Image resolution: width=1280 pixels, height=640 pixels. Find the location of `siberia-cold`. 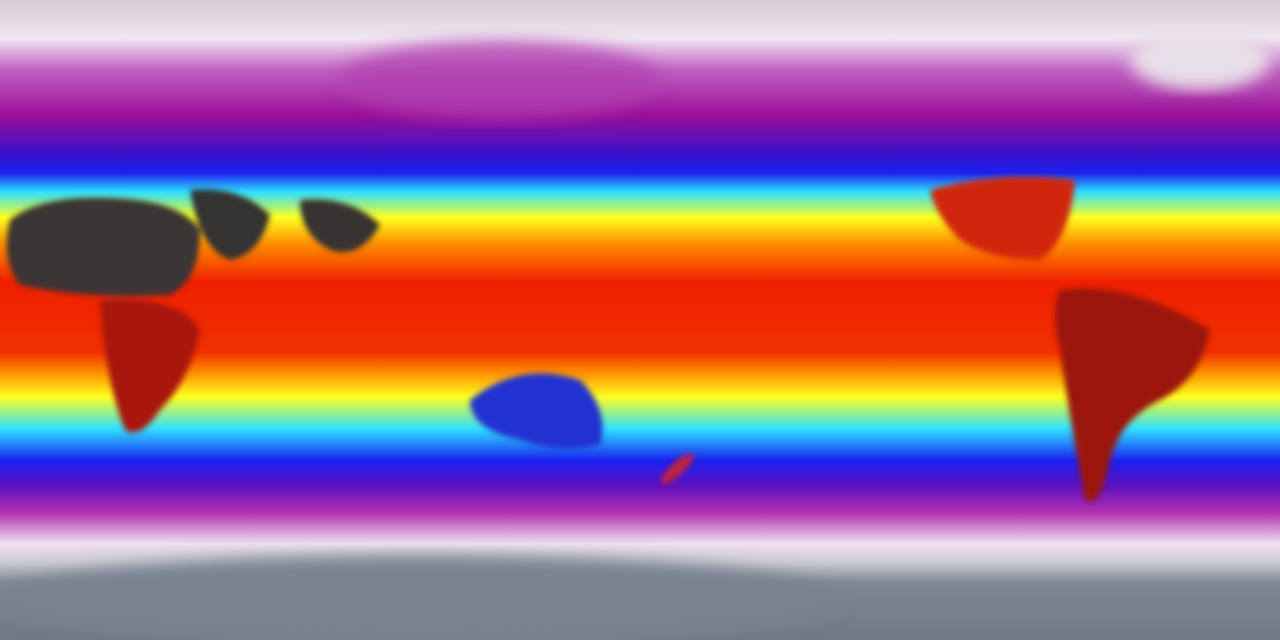

siberia-cold is located at coordinates (500, 80).